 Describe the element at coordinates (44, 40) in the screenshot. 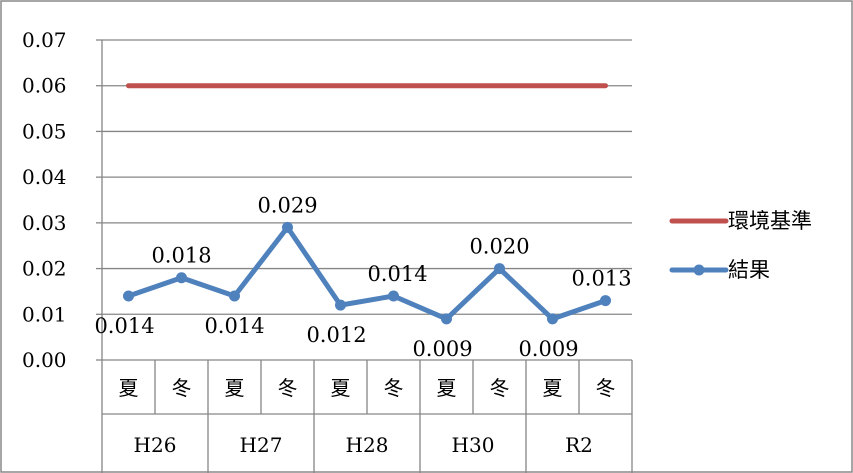

I see `y-tick-label: 0.07` at that location.